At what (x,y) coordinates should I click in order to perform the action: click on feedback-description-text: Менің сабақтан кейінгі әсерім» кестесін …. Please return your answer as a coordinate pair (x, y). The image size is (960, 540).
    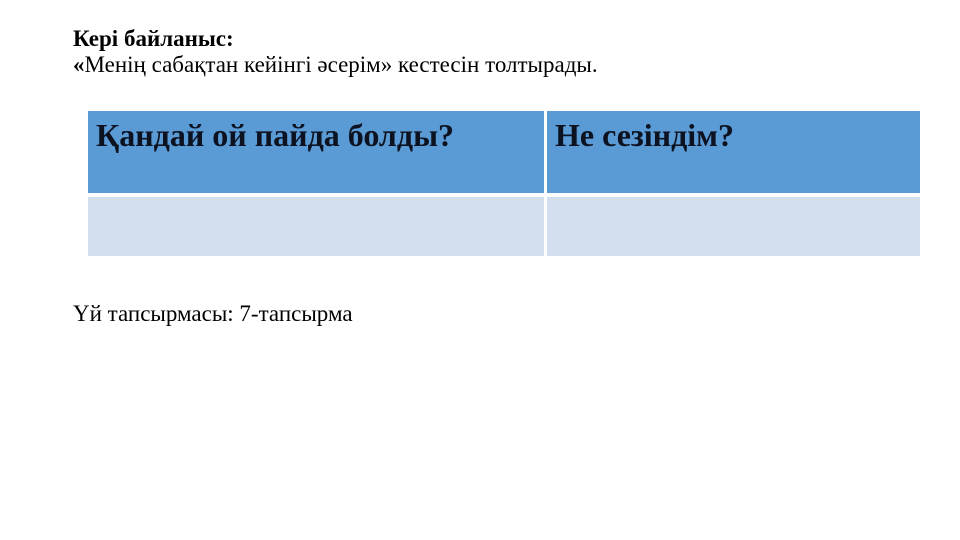
    Looking at the image, I should click on (341, 64).